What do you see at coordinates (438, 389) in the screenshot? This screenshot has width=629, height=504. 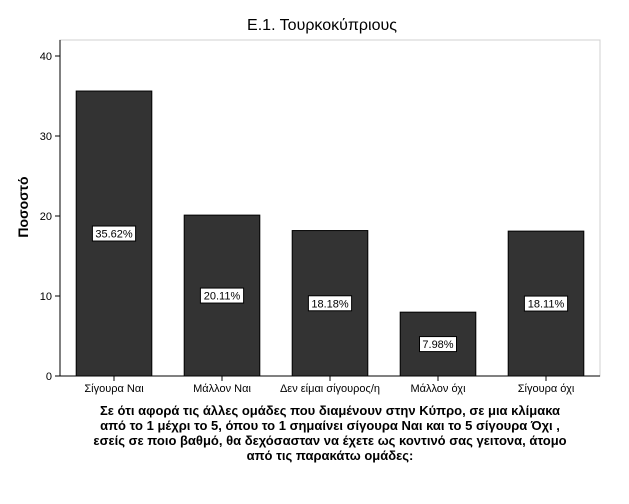 I see `x-tick-label: Μάλλον όχι` at bounding box center [438, 389].